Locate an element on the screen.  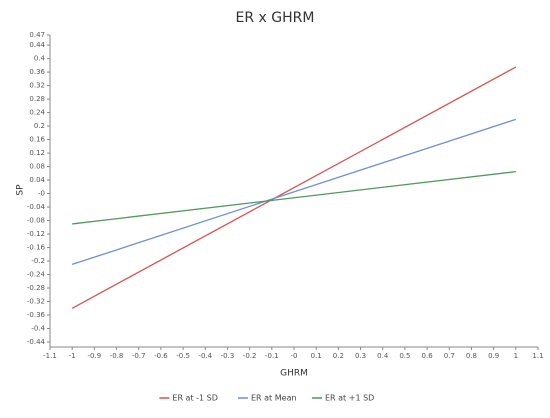
x-tick-label: 0.6 is located at coordinates (428, 356).